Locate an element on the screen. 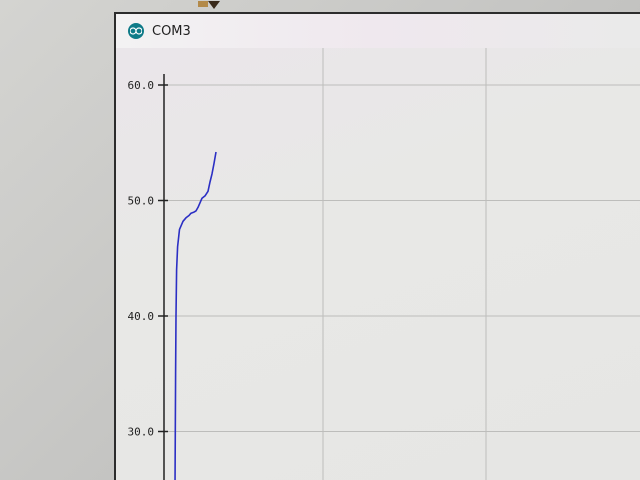 The height and width of the screenshot is (480, 640). partial-window-edge is located at coordinates (210, 7).